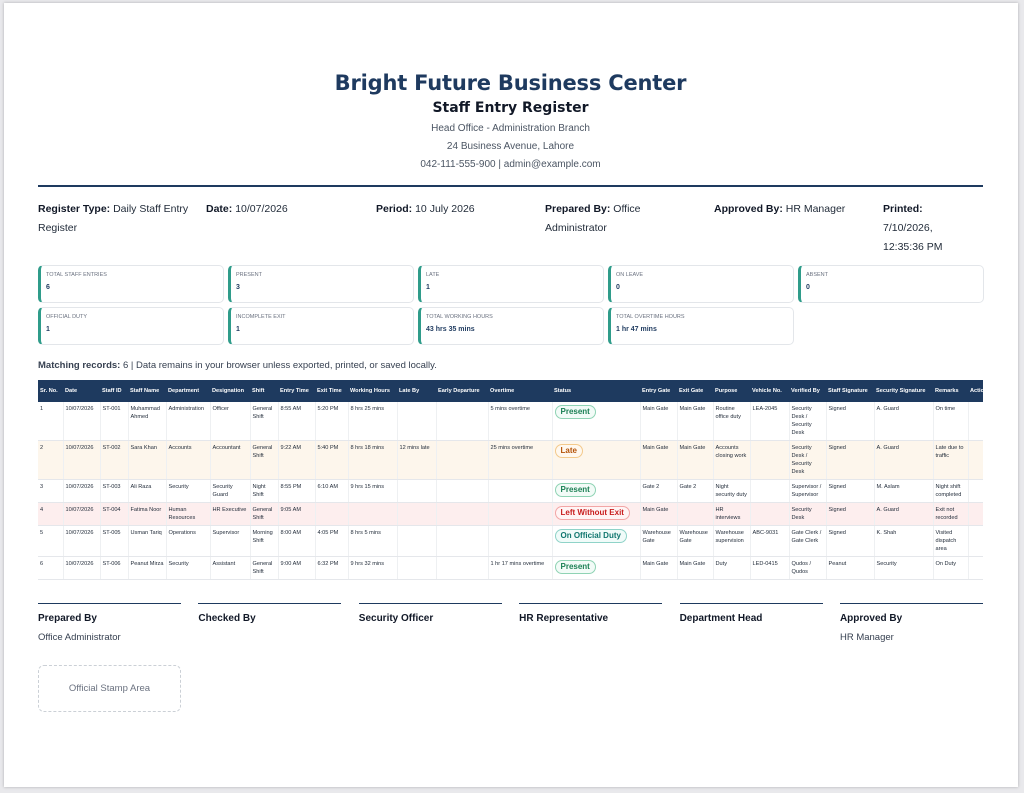  Describe the element at coordinates (510, 164) in the screenshot. I see `contact-line: 042-111-555-900 | admin@example.com` at that location.